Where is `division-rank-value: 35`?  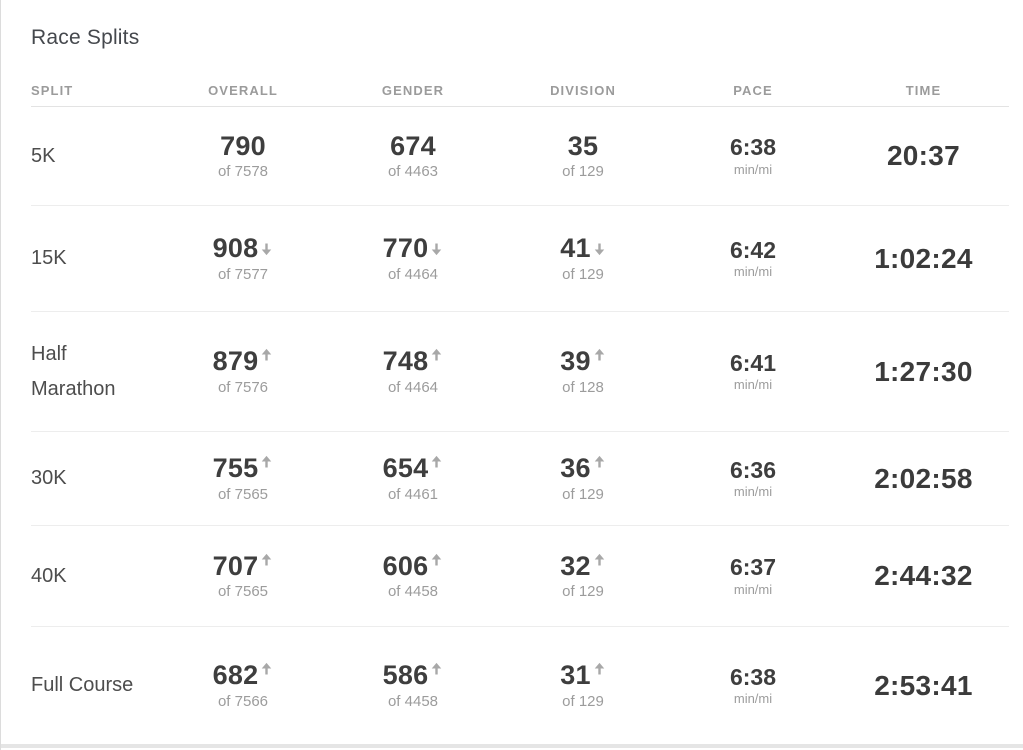 division-rank-value: 35 is located at coordinates (583, 145).